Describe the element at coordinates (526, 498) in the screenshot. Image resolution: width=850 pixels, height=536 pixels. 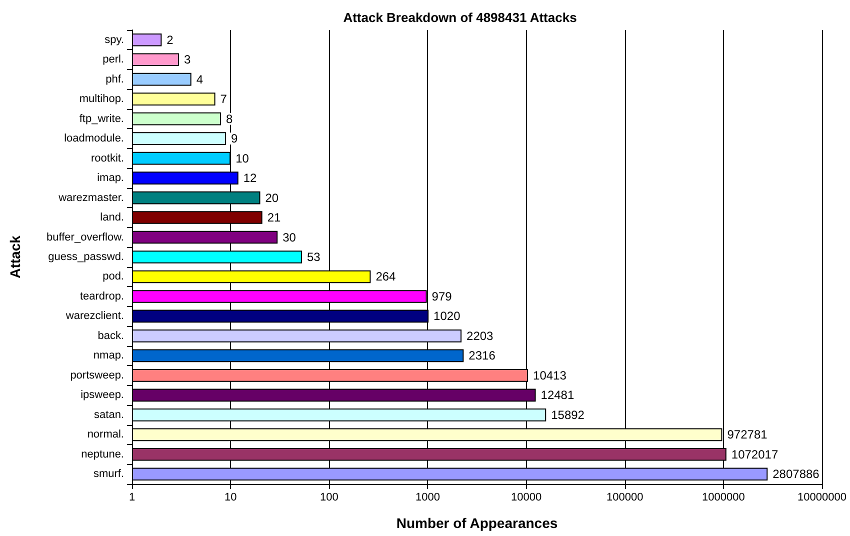
I see `x-tick-label: 10000` at that location.